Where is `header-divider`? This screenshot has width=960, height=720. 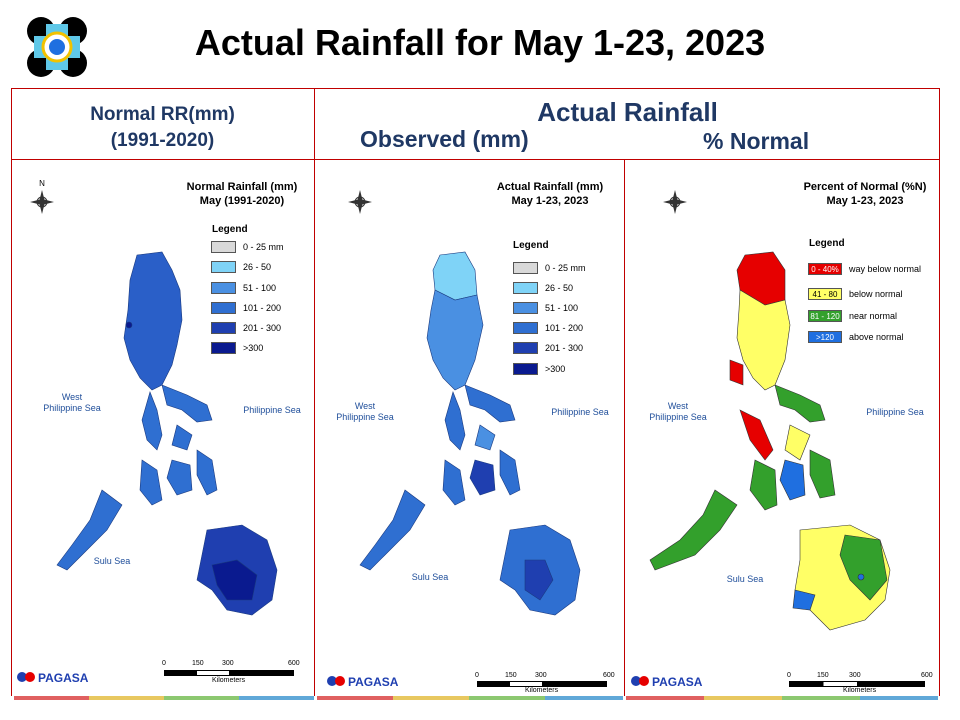
header-divider is located at coordinates (475, 159).